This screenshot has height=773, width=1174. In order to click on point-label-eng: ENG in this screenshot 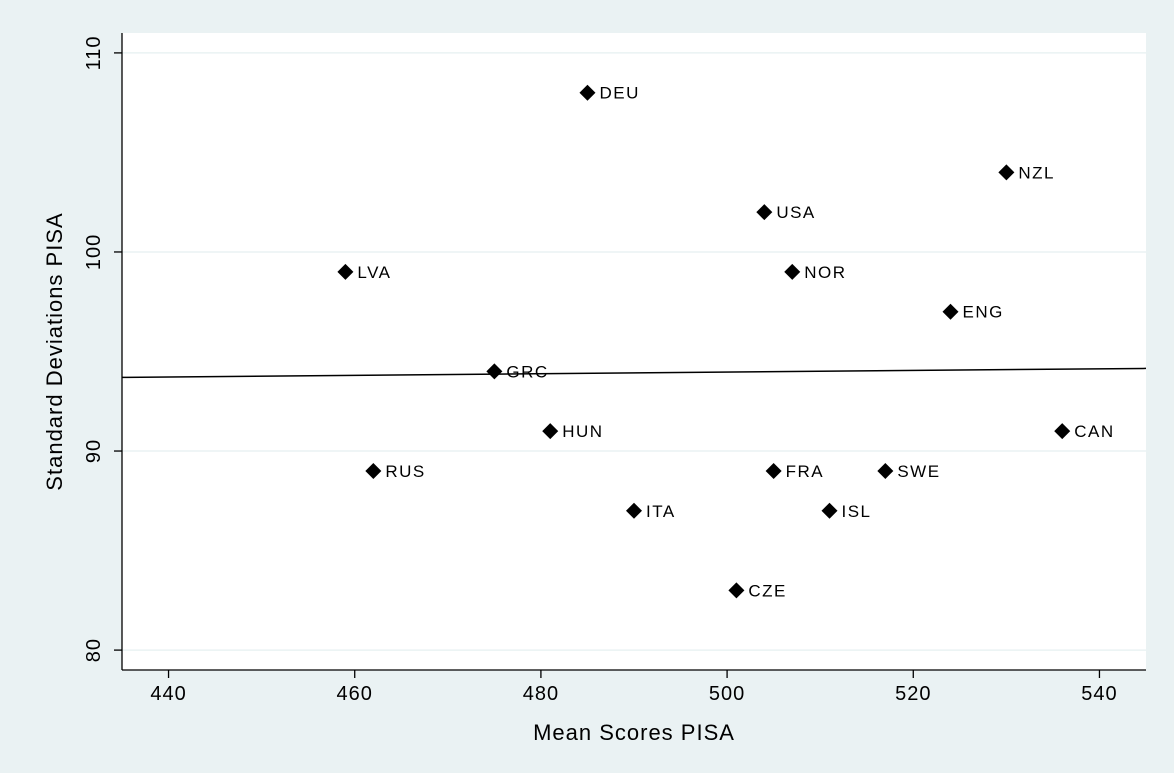, I will do `click(983, 312)`.